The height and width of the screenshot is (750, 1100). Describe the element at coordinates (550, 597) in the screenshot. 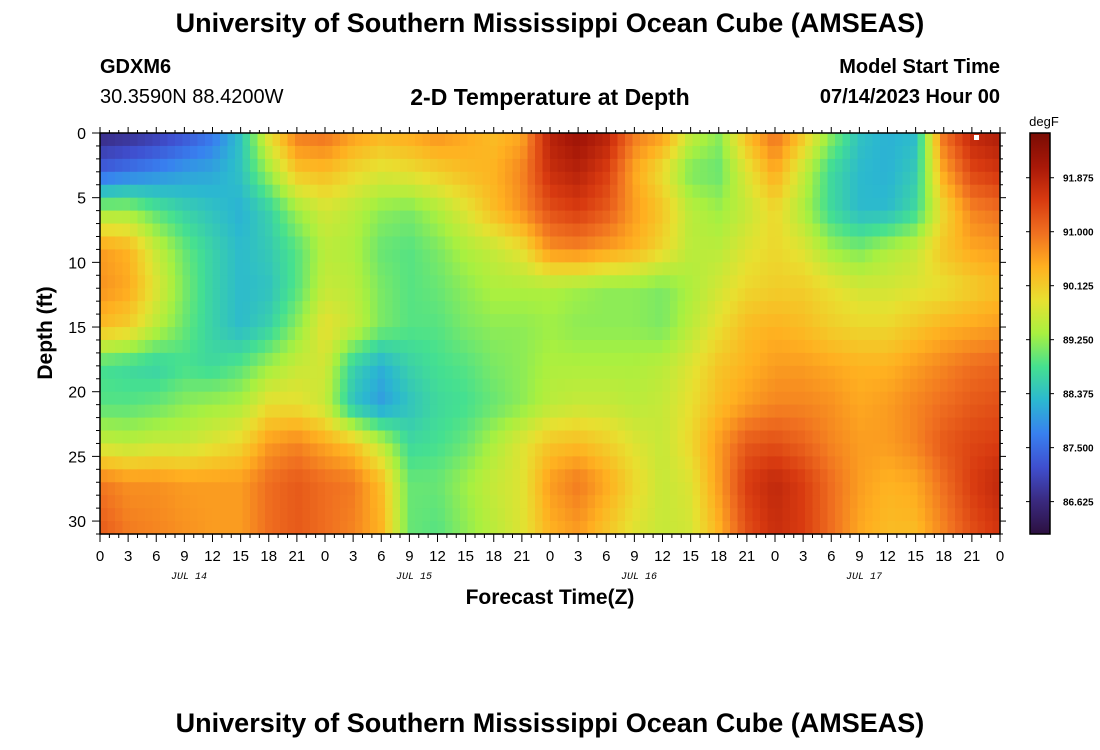

I see `x-axis-label: Forecast Time(Z)` at that location.